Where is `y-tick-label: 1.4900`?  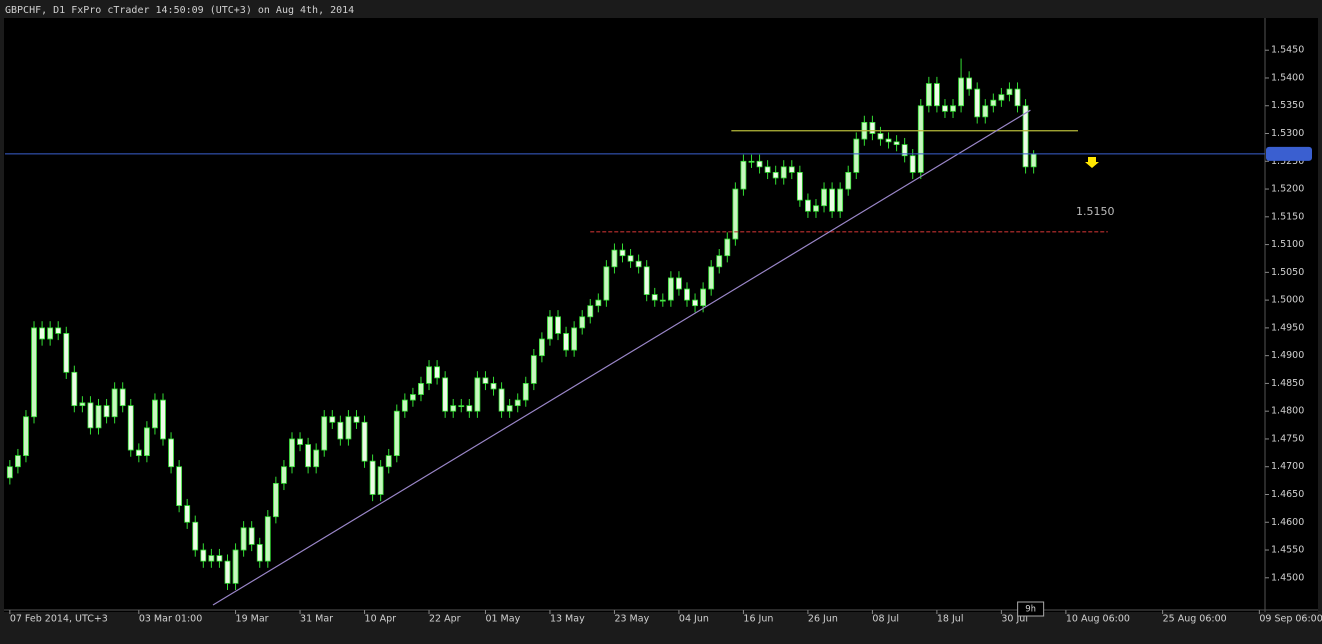
y-tick-label: 1.4900 is located at coordinates (1287, 355).